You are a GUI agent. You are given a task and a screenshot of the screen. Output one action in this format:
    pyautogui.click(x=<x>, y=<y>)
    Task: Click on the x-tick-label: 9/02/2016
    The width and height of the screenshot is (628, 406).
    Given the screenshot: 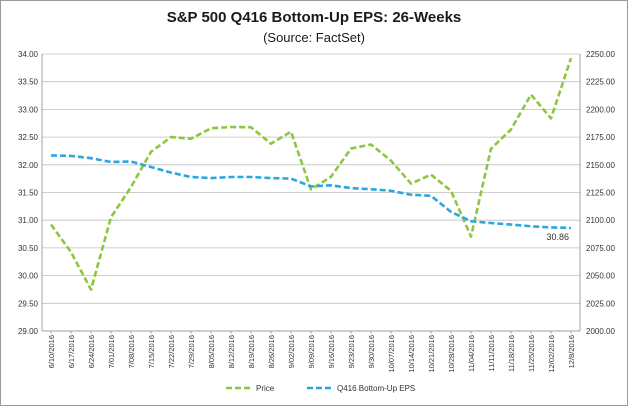 What is the action you would take?
    pyautogui.click(x=291, y=351)
    